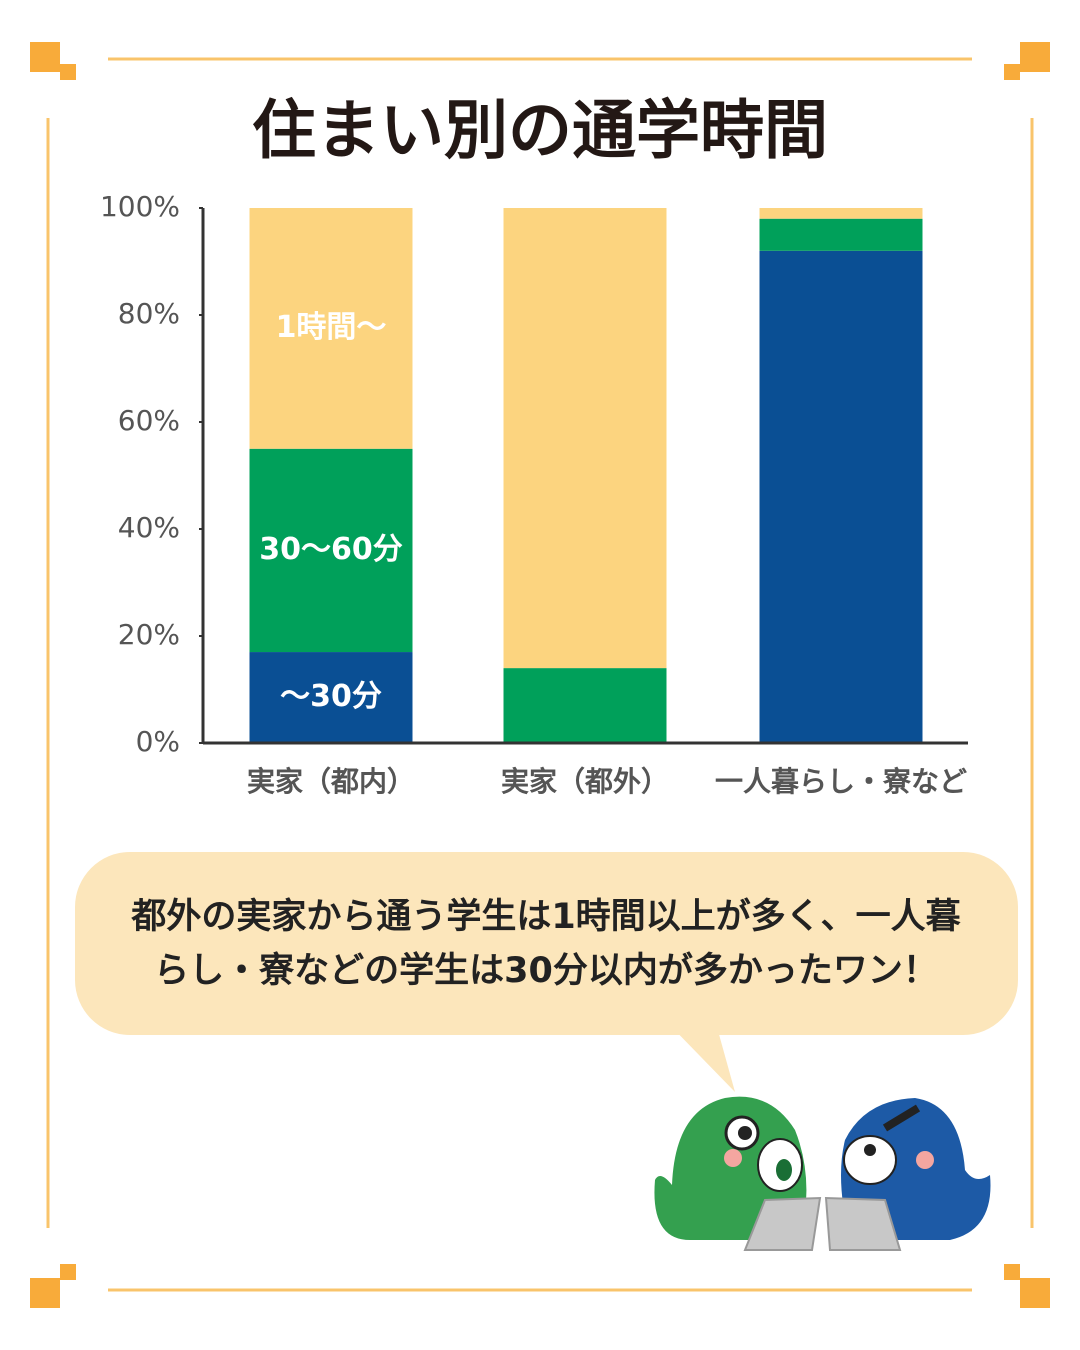  I want to click on y-tick-label: 0%, so click(158, 741).